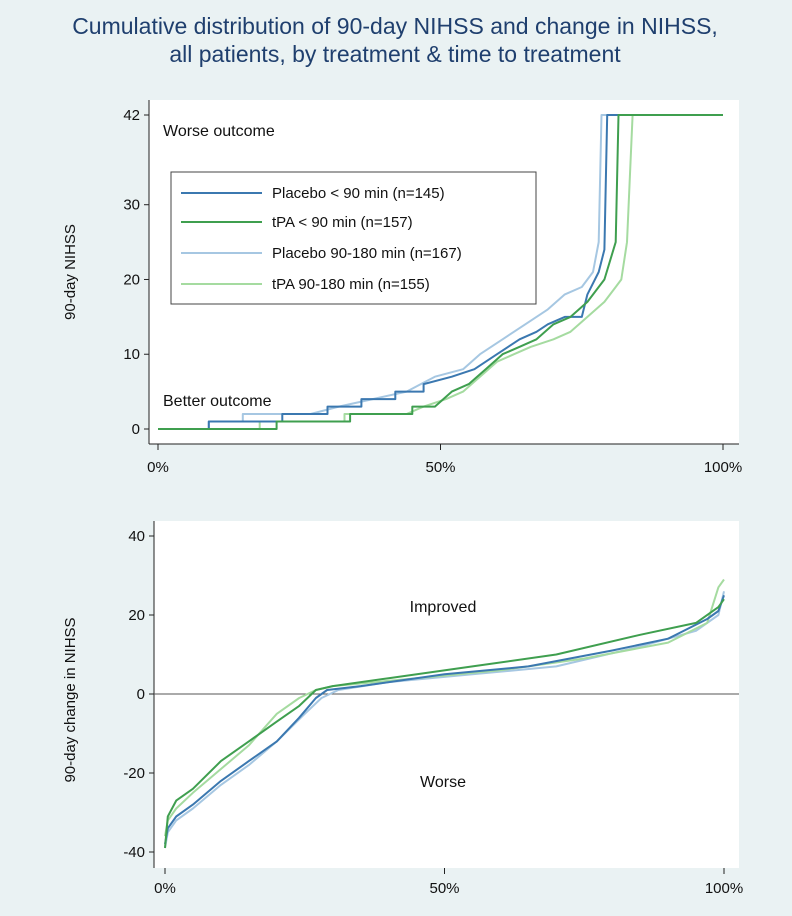  I want to click on change-y-tick-label: -20, so click(134, 773).